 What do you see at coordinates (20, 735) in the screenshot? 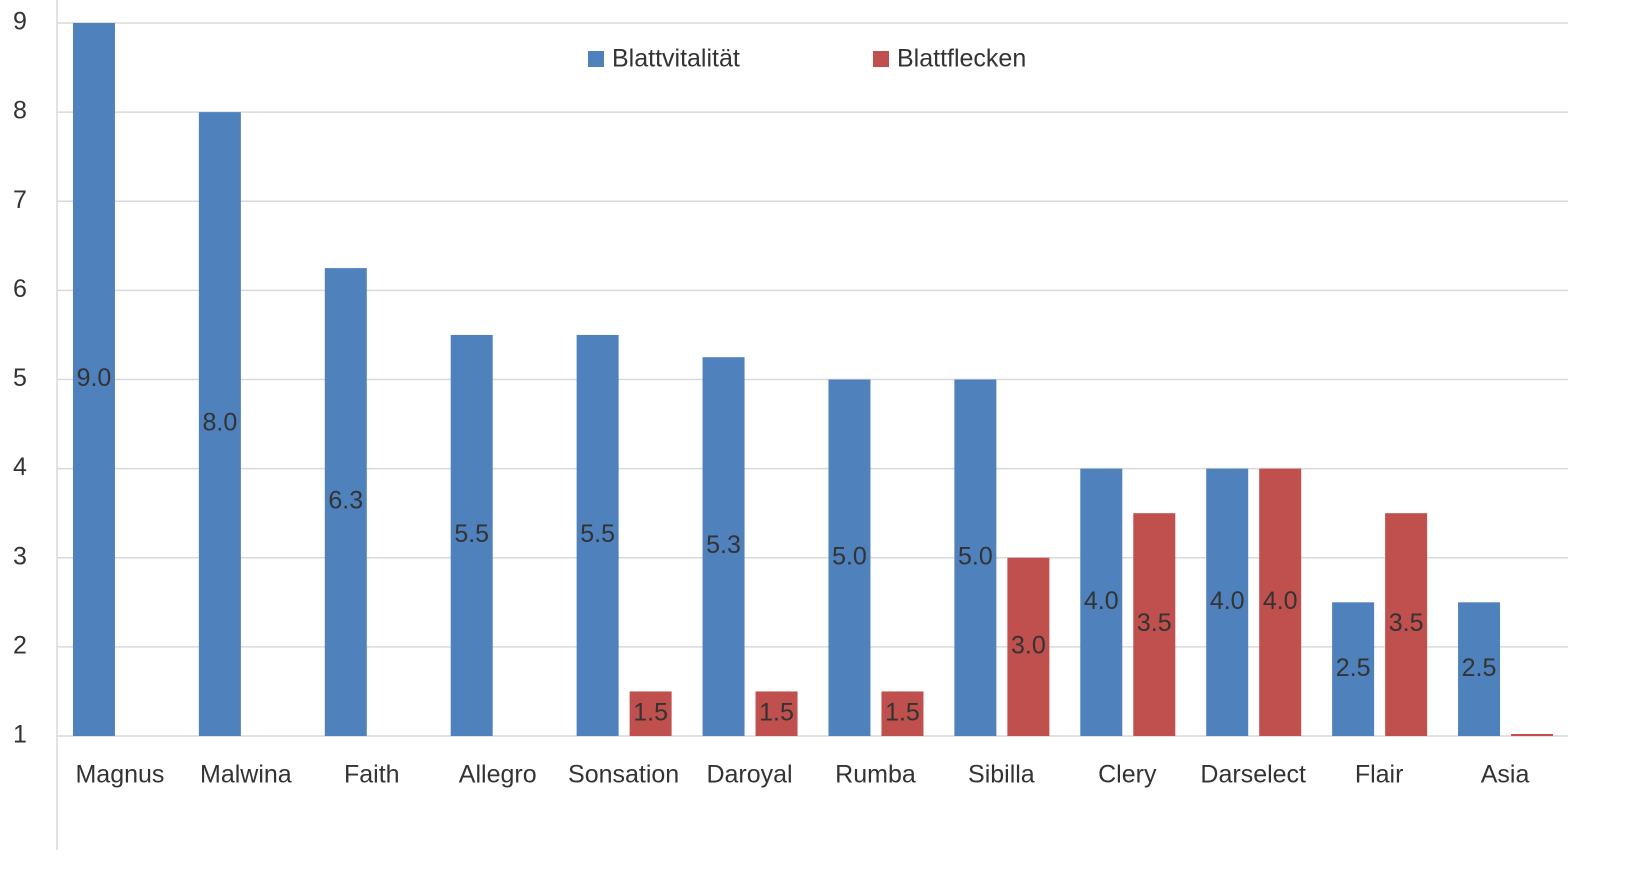
I see `y-tick-label: 1` at bounding box center [20, 735].